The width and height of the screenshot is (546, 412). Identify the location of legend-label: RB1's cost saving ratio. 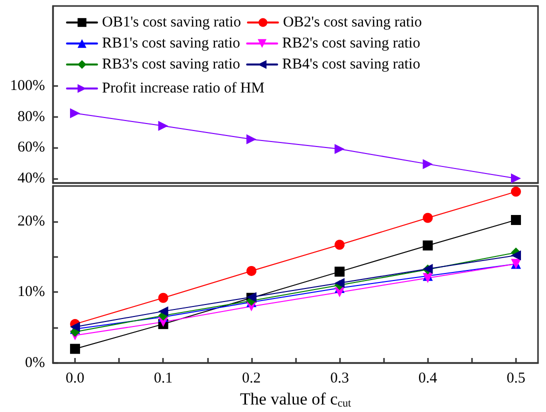
(171, 44).